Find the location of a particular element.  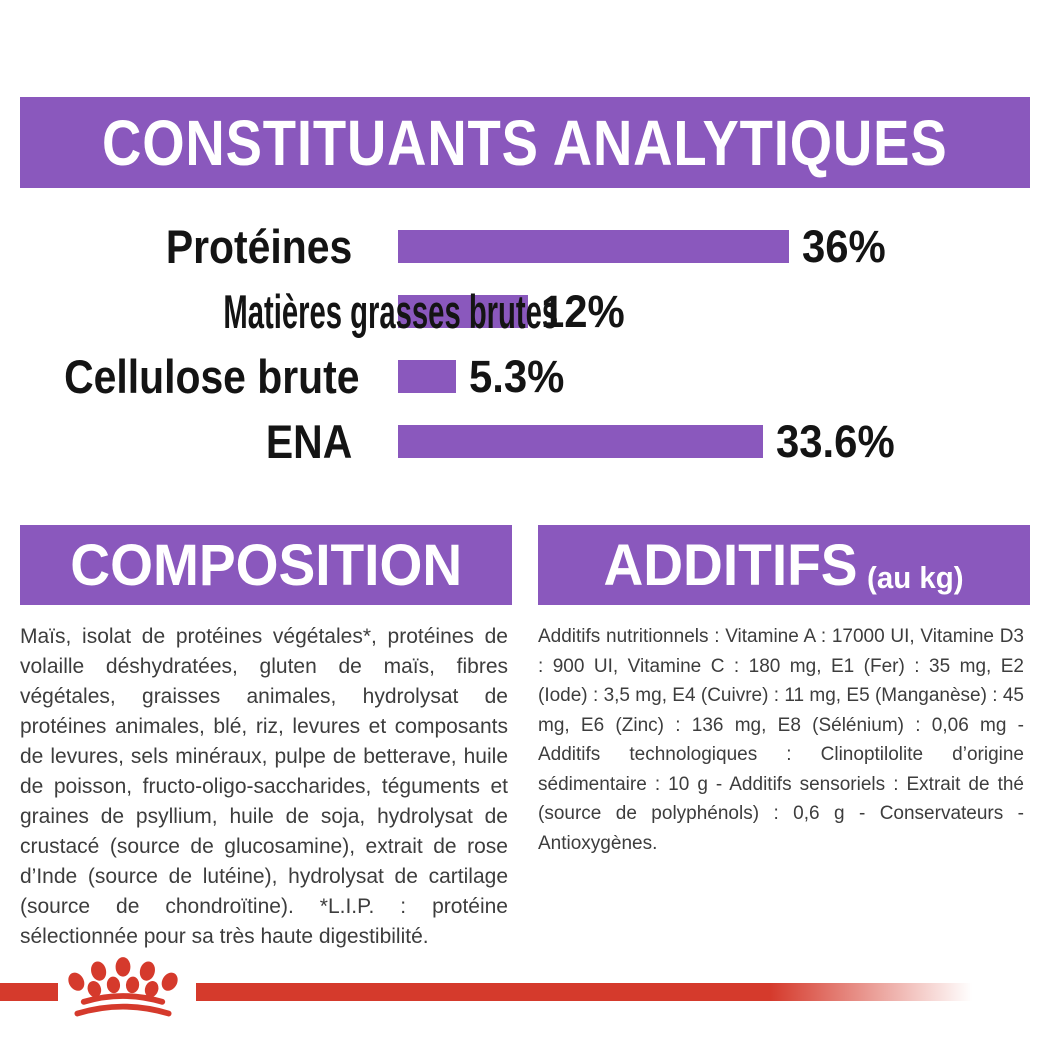

royal-canin-crown-icon is located at coordinates (123, 987).